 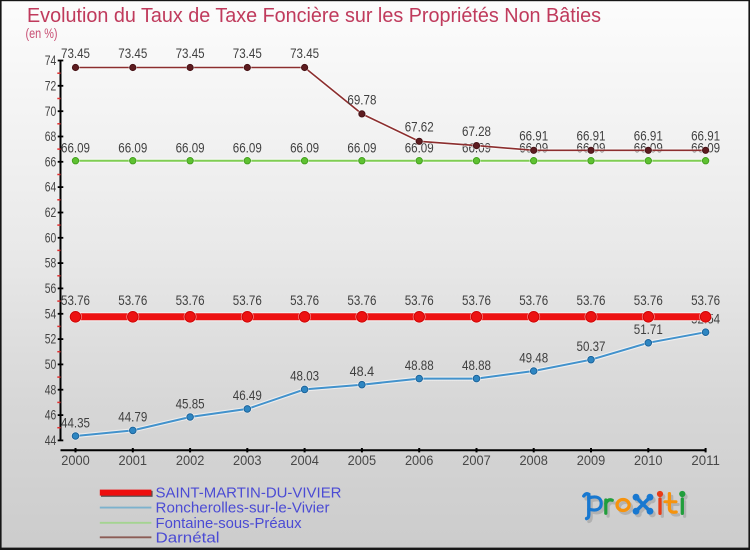 What do you see at coordinates (648, 460) in the screenshot?
I see `svg-text: 2010` at bounding box center [648, 460].